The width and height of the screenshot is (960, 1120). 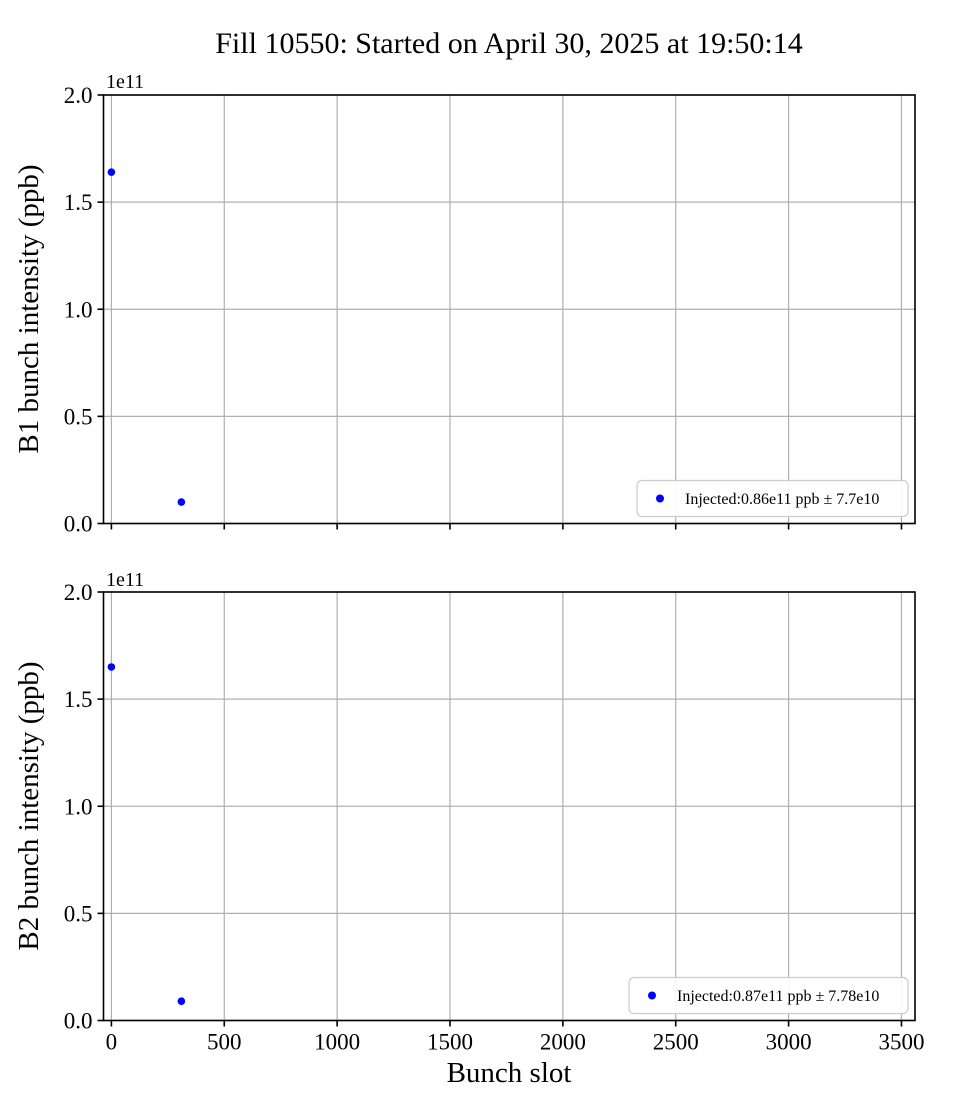 I want to click on x-tick-label: 1500, so click(x=450, y=1042).